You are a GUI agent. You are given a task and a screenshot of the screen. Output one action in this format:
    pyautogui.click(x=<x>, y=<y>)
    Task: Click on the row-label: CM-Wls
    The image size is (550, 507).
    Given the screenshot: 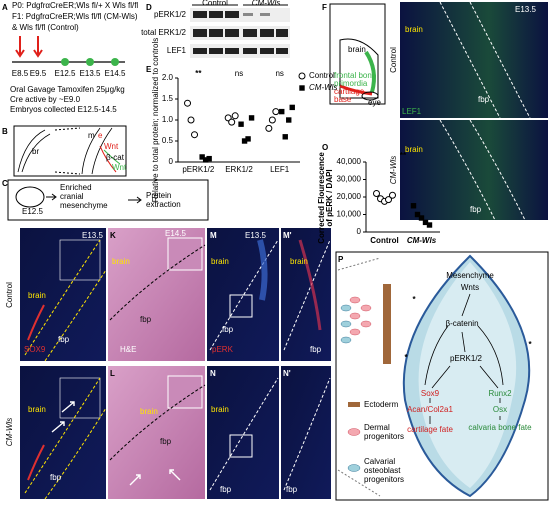 What is the action you would take?
    pyautogui.click(x=9, y=432)
    